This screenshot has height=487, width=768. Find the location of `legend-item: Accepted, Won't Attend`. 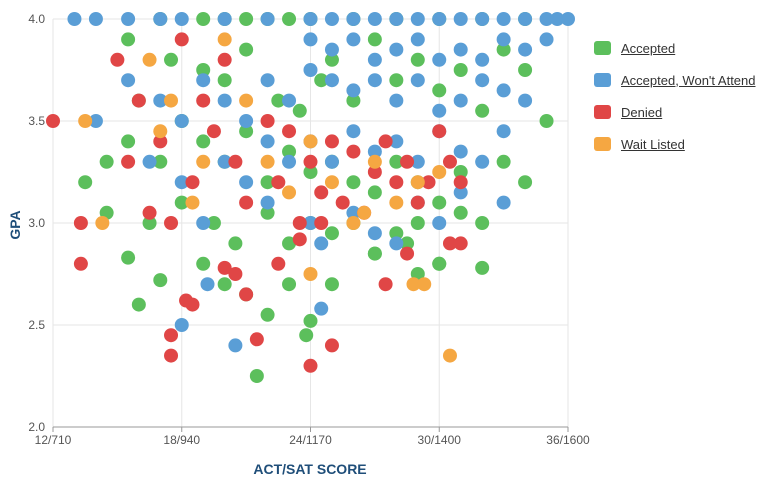

legend-item: Accepted, Won't Attend is located at coordinates (675, 80).